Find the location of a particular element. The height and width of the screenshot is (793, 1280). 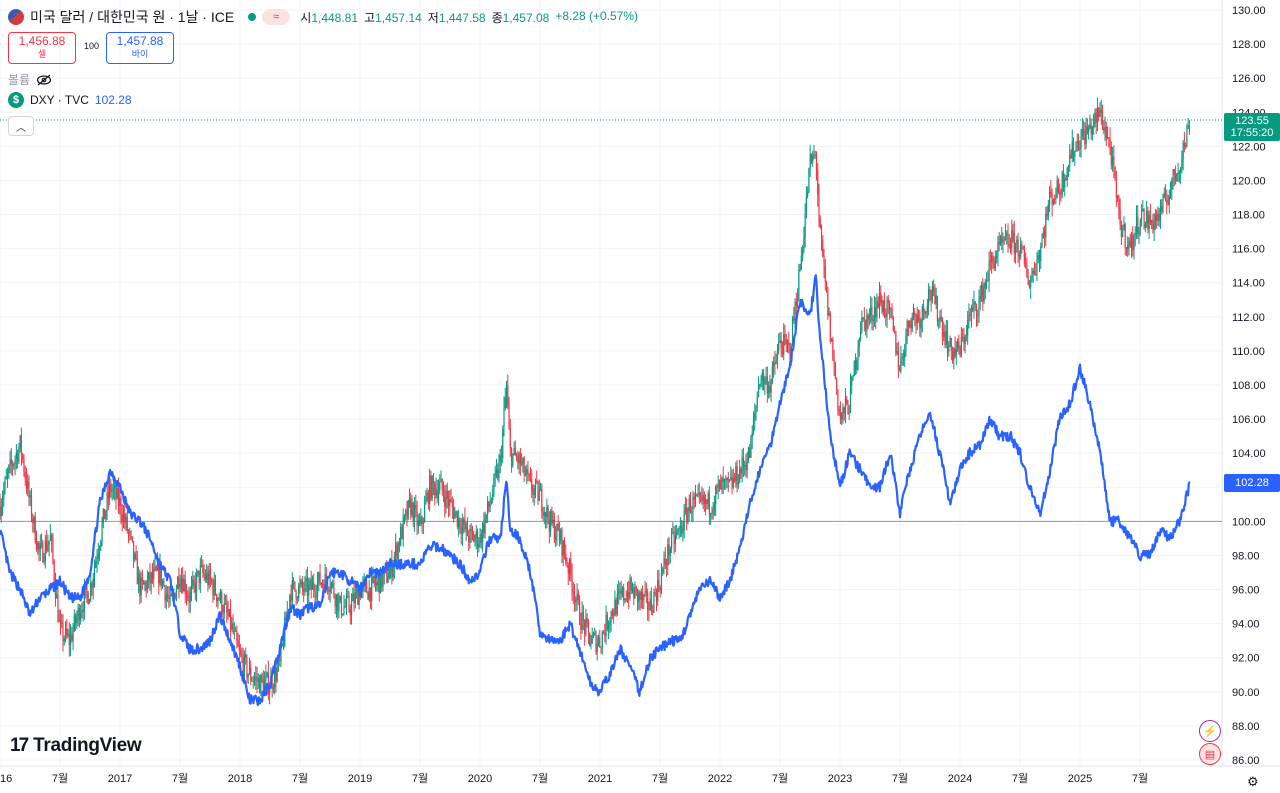

compare-symbol: DXY · TVC is located at coordinates (59, 100).